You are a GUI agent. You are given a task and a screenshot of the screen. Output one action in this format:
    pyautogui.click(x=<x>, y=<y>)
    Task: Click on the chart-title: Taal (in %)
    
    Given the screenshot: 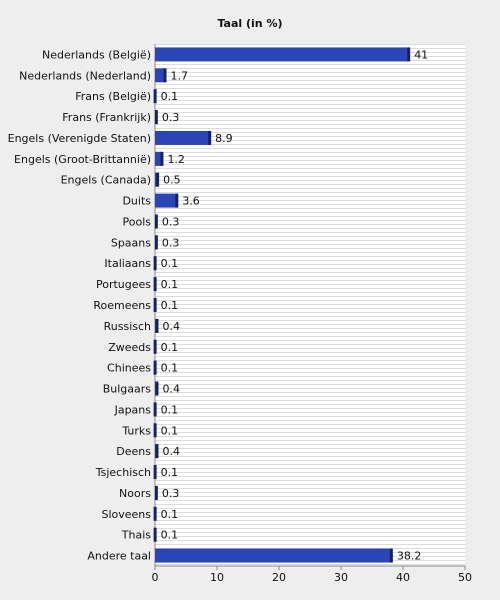 What is the action you would take?
    pyautogui.click(x=249, y=23)
    